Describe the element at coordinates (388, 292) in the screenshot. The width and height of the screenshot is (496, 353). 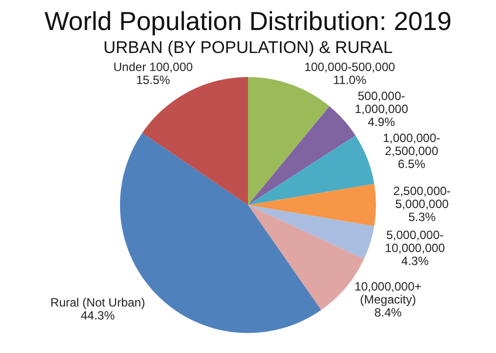
I see `slice-label: 10,000,000+ (Megacity)` at that location.